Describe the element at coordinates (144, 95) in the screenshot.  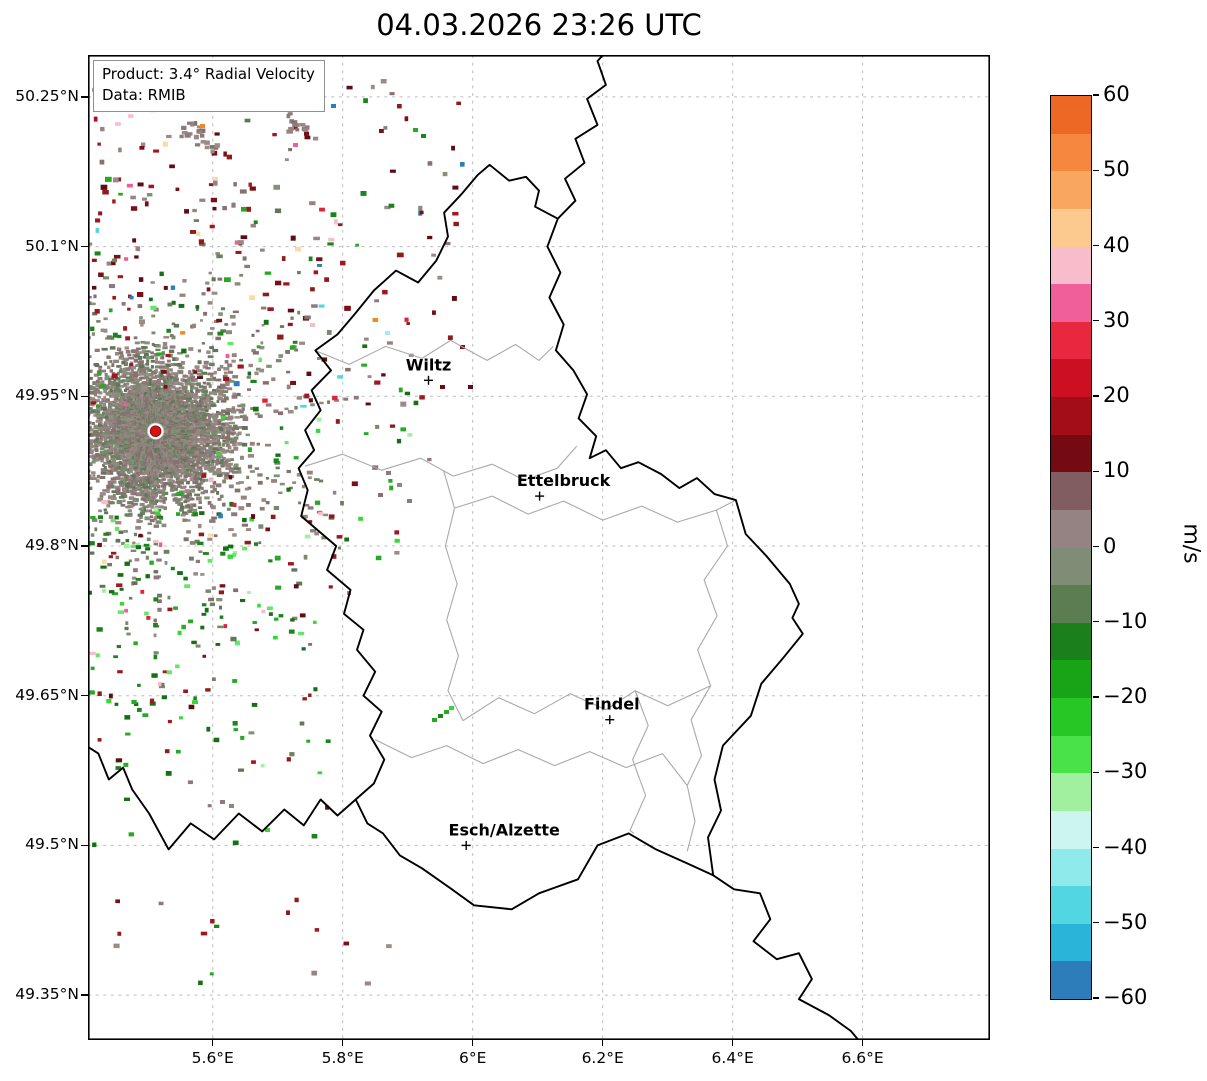
I see `data-source-label: Data: RMIB` at that location.